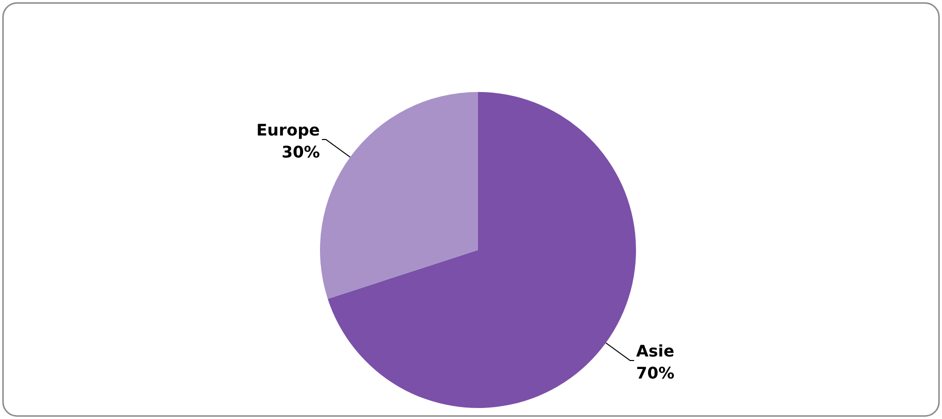 The width and height of the screenshot is (942, 419). What do you see at coordinates (301, 152) in the screenshot?
I see `data-label: 30%` at bounding box center [301, 152].